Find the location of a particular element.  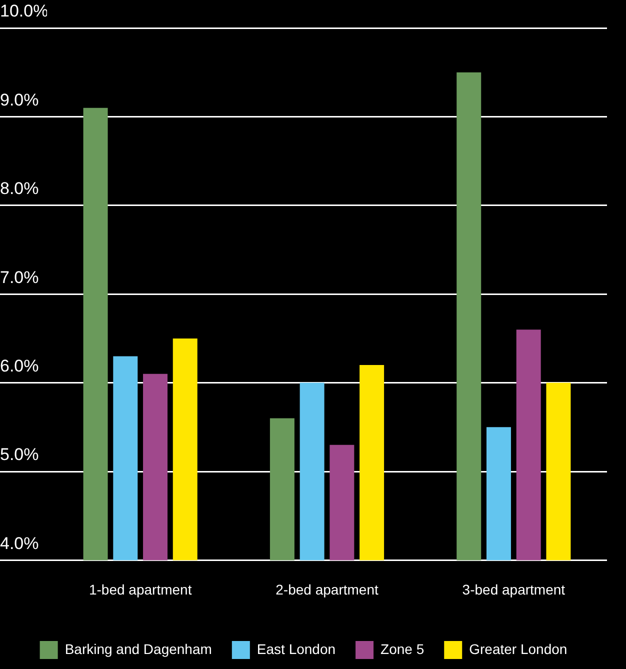

y-tick-label: 4.0% is located at coordinates (19, 543).